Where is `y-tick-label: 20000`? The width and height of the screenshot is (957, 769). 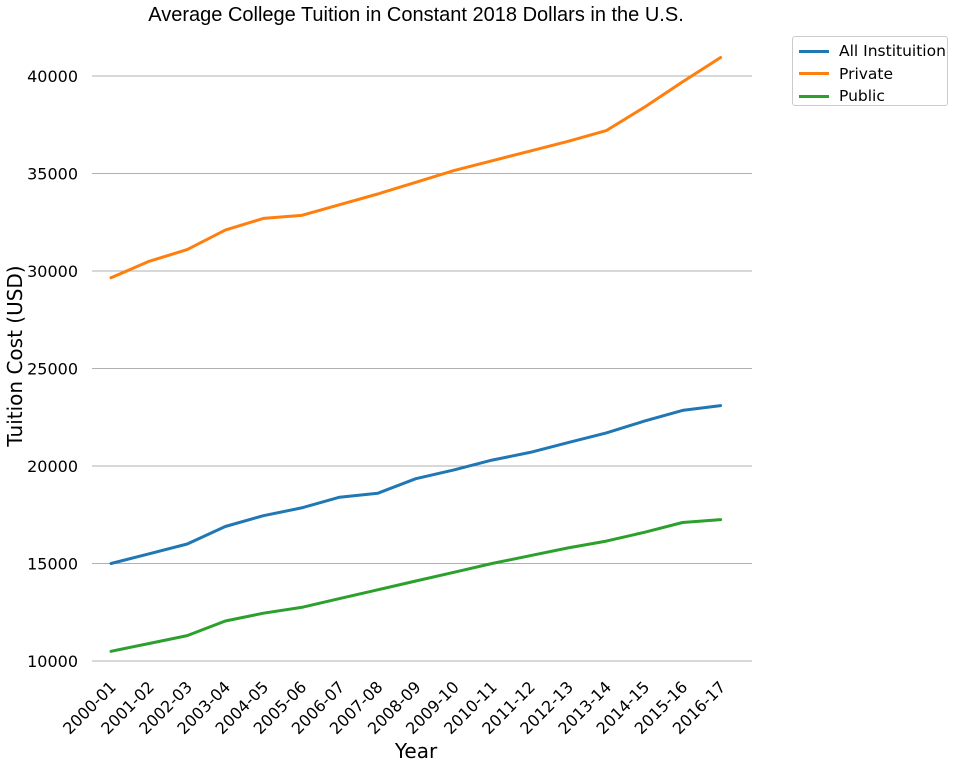
y-tick-label: 20000 is located at coordinates (52, 466).